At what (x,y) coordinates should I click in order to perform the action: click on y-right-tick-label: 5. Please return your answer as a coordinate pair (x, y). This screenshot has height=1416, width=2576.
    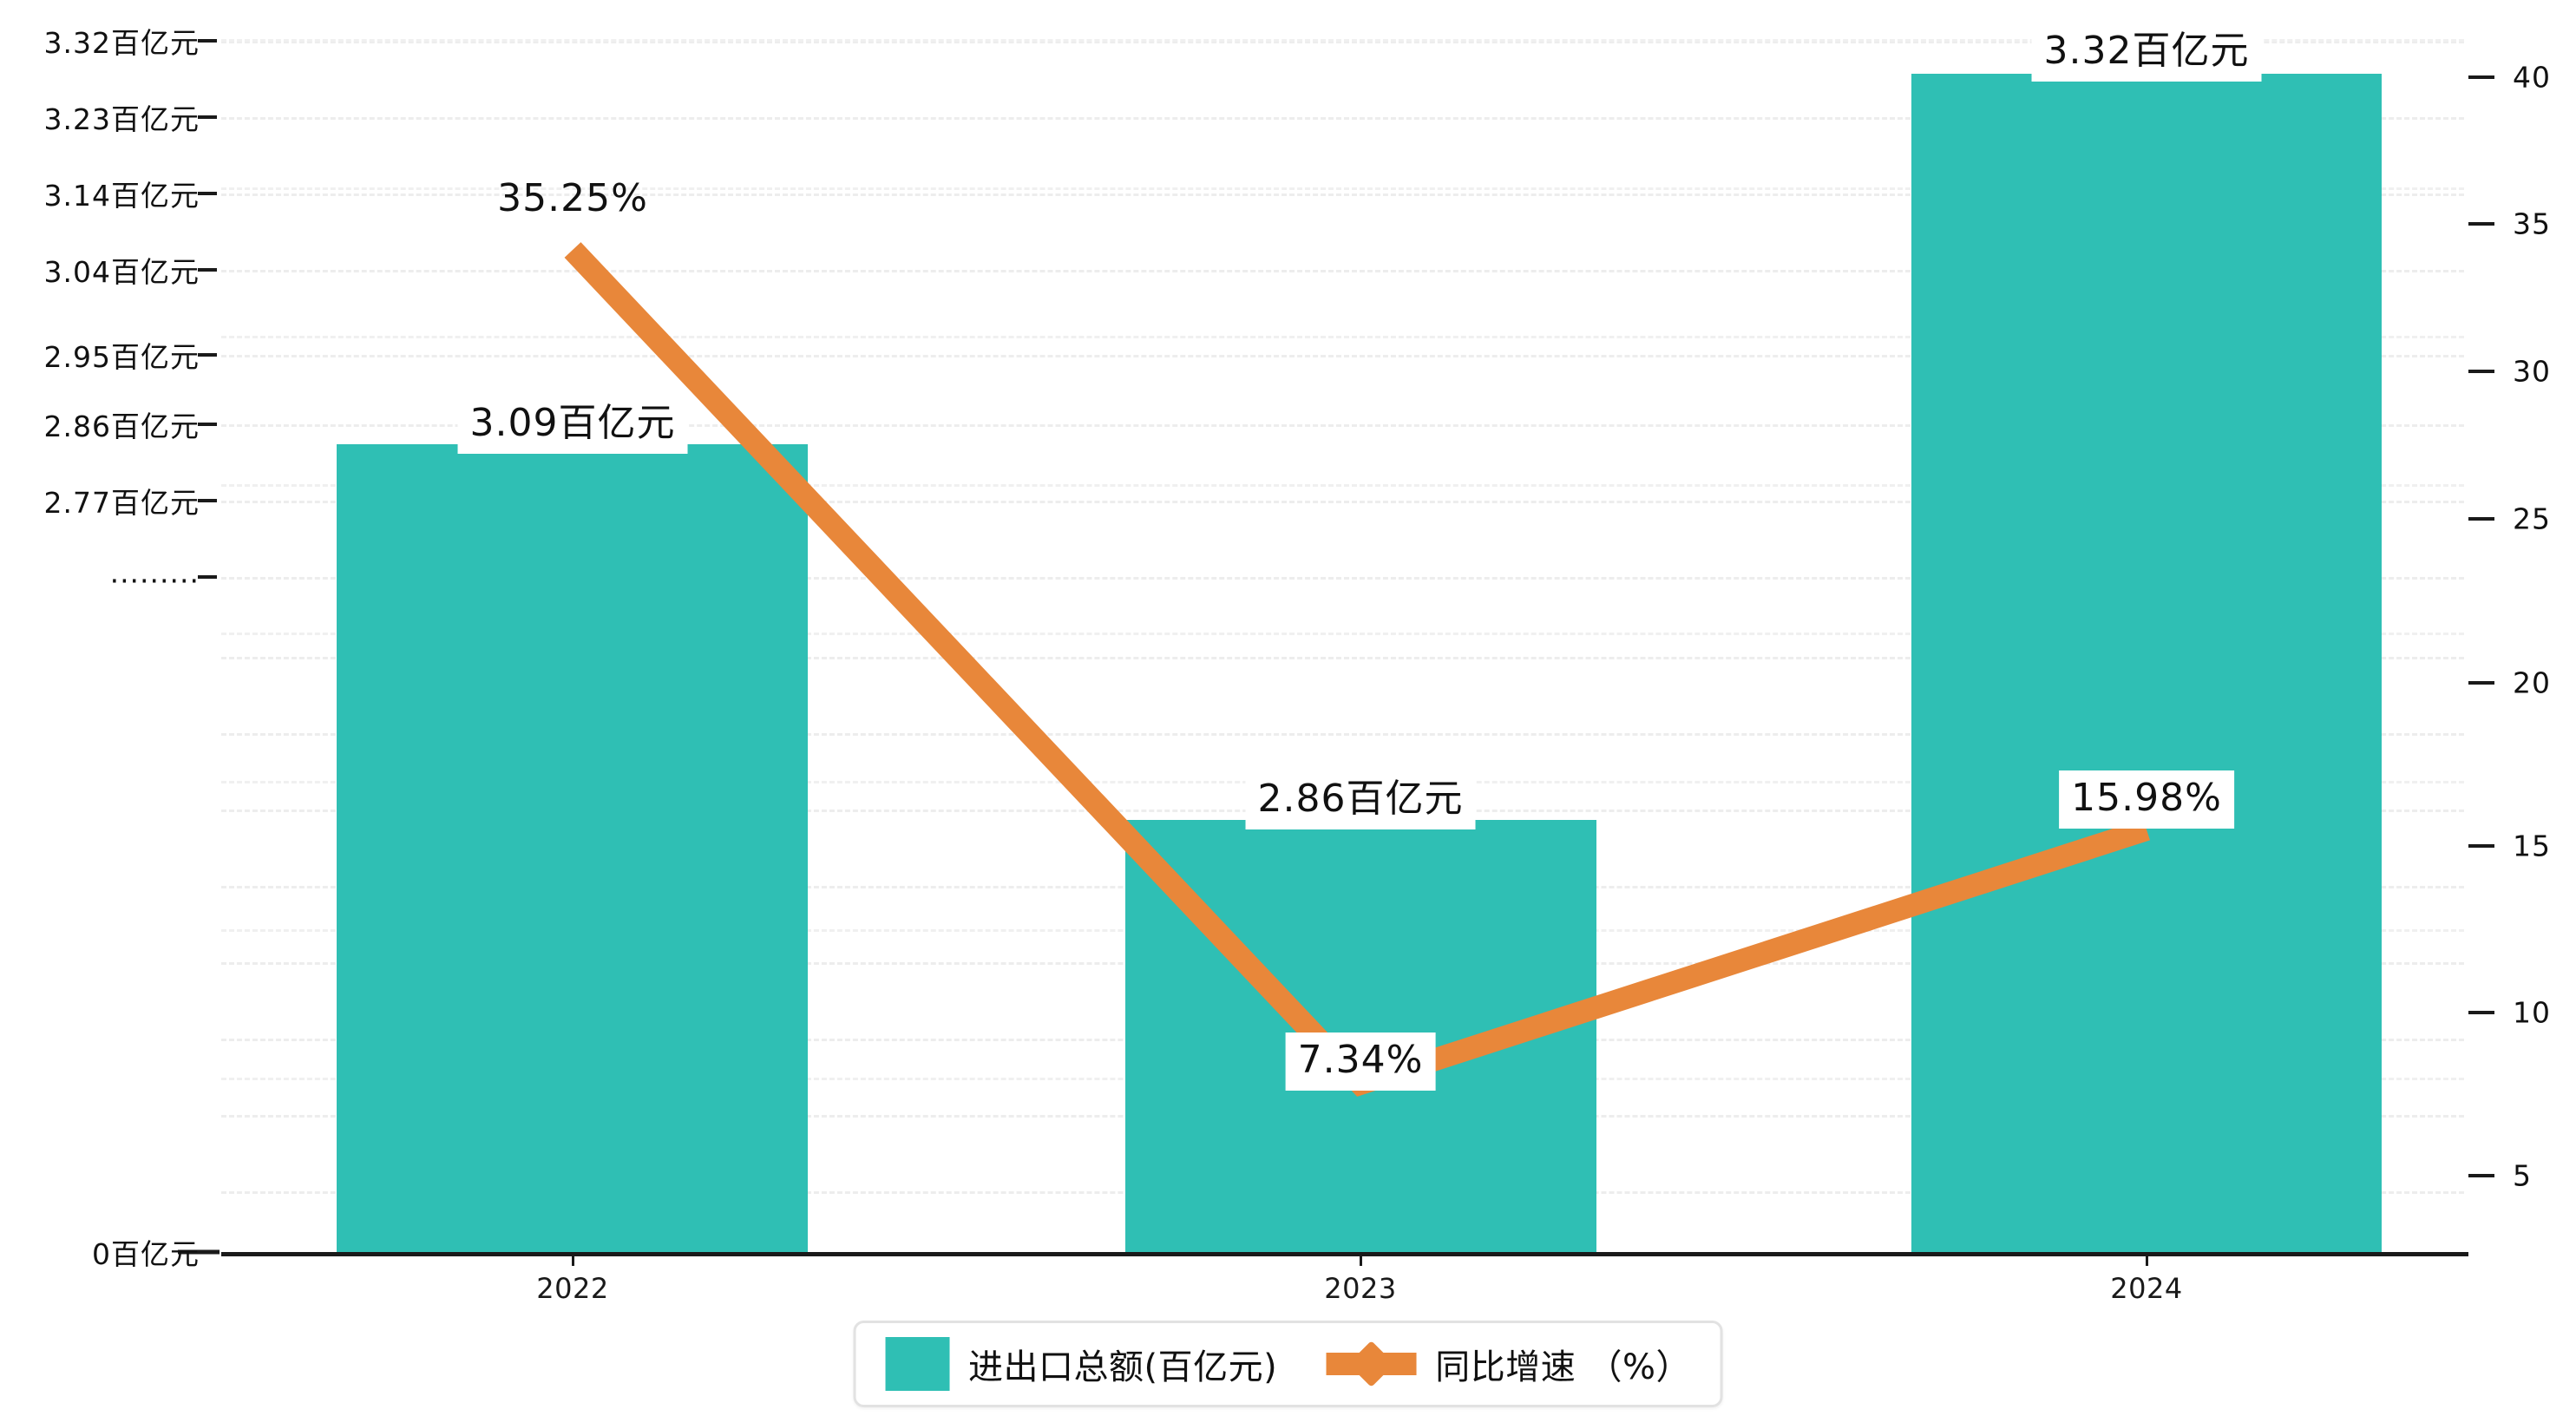
    Looking at the image, I should click on (2522, 1176).